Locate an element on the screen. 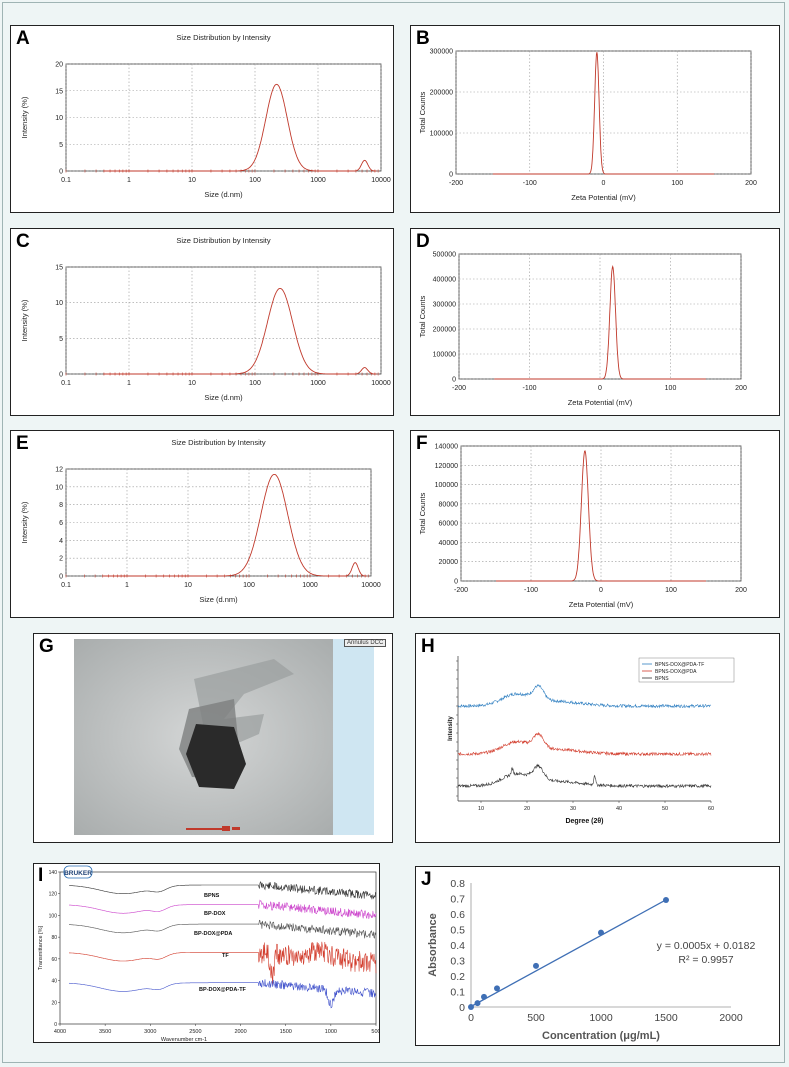 The image size is (789, 1067). series-label-i: BP-DOX@PDA is located at coordinates (213, 934).